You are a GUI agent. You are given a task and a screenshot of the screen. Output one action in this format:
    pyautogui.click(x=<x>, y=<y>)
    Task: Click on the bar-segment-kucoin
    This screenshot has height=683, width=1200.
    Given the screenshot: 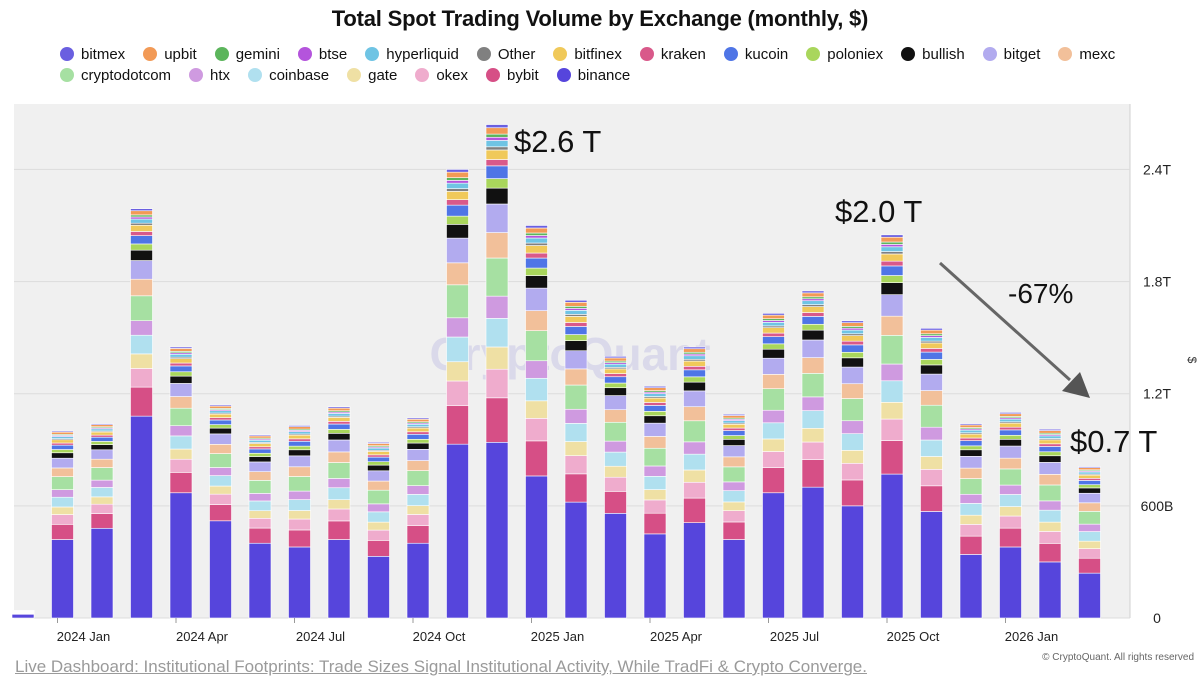 What is the action you would take?
    pyautogui.click(x=576, y=330)
    